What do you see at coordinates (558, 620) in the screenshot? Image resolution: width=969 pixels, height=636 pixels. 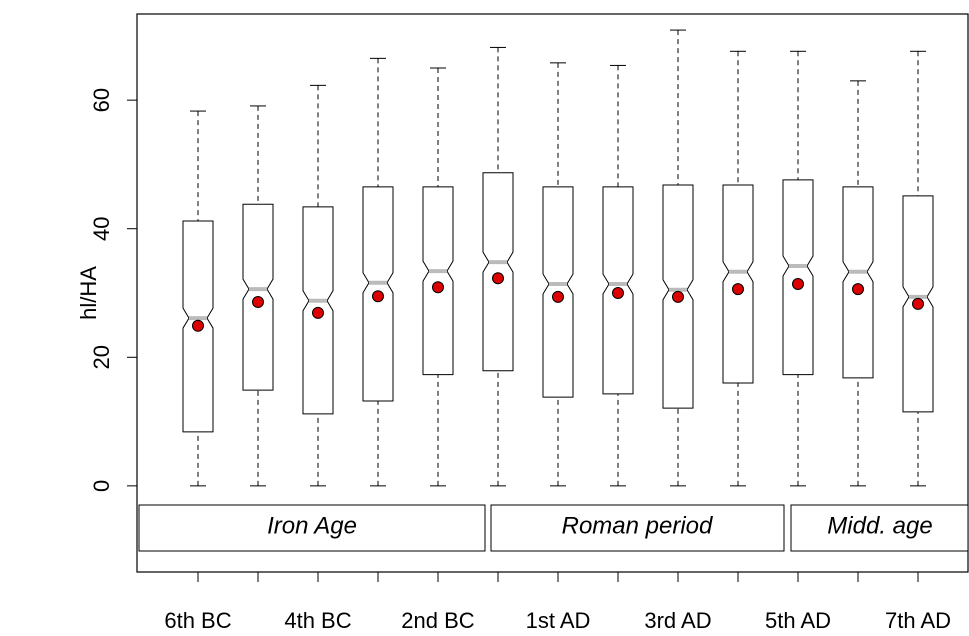 I see `x-tick-label: 1st AD` at bounding box center [558, 620].